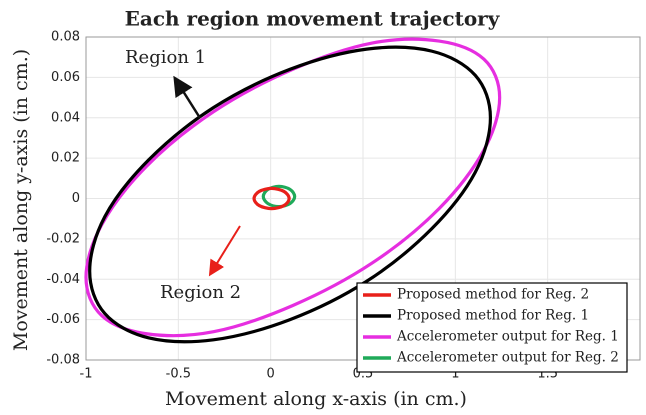  Describe the element at coordinates (493, 316) in the screenshot. I see `legend-label: Proposed method for Reg. 1` at that location.